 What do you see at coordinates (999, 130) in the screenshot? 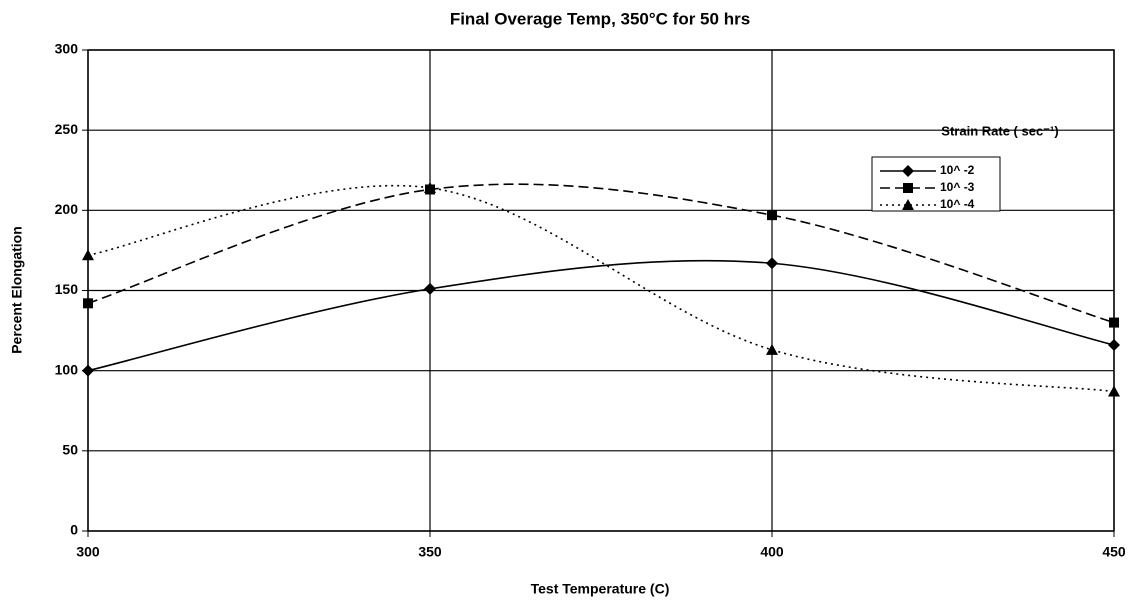
I see `legend-title: Strain Rate ( sec⁻¹)` at bounding box center [999, 130].